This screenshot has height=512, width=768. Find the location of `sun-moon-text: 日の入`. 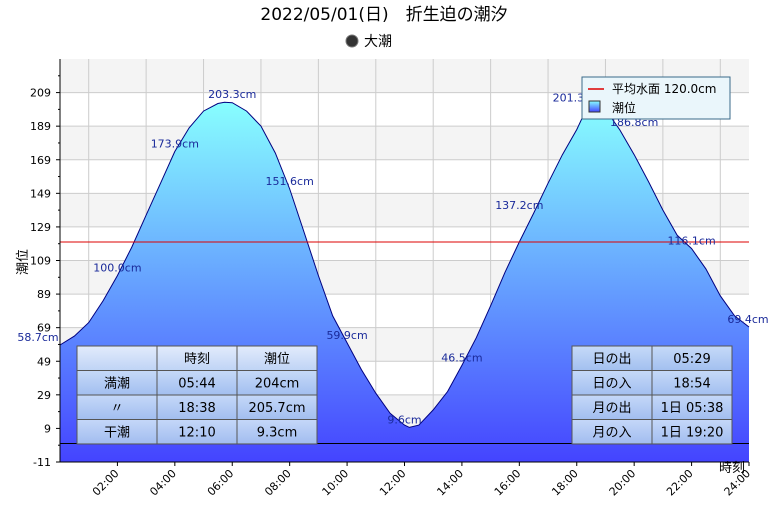

sun-moon-text: 日の入 is located at coordinates (611, 384).